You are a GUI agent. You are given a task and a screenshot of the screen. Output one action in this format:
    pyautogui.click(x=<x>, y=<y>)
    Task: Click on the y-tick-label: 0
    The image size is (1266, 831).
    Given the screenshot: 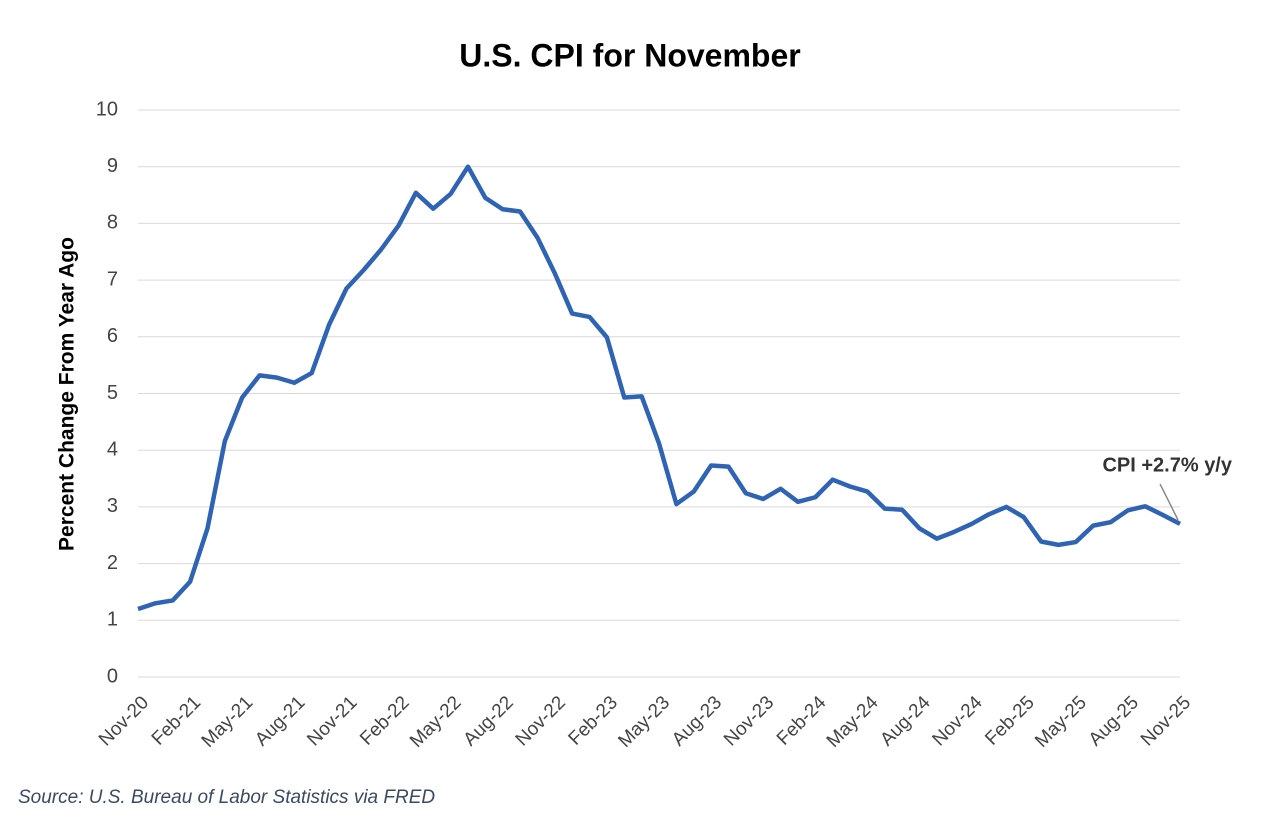 What is the action you would take?
    pyautogui.click(x=112, y=676)
    